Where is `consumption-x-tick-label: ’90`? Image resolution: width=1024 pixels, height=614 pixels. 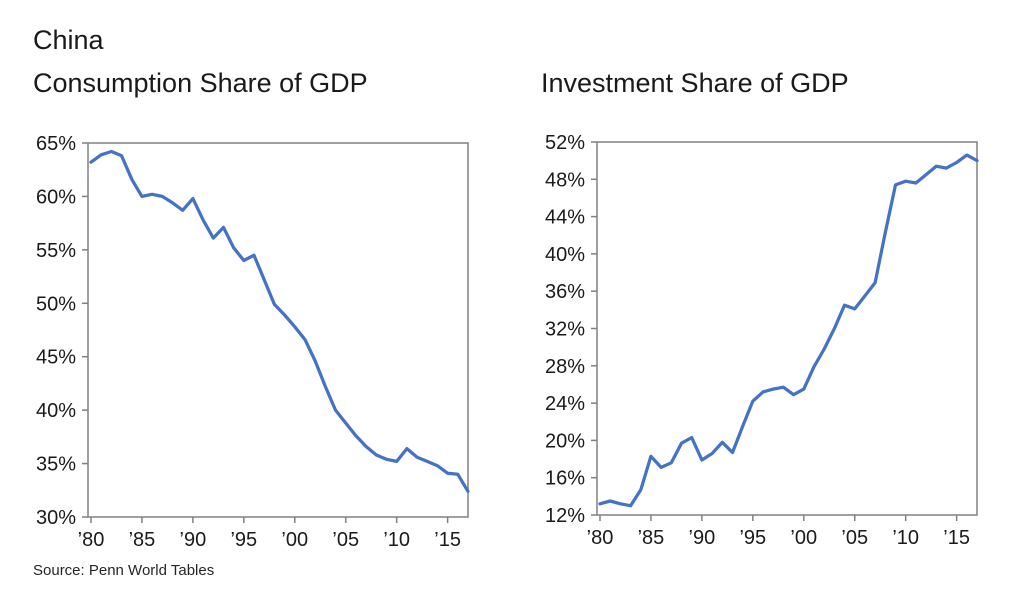 consumption-x-tick-label: ’90 is located at coordinates (193, 540).